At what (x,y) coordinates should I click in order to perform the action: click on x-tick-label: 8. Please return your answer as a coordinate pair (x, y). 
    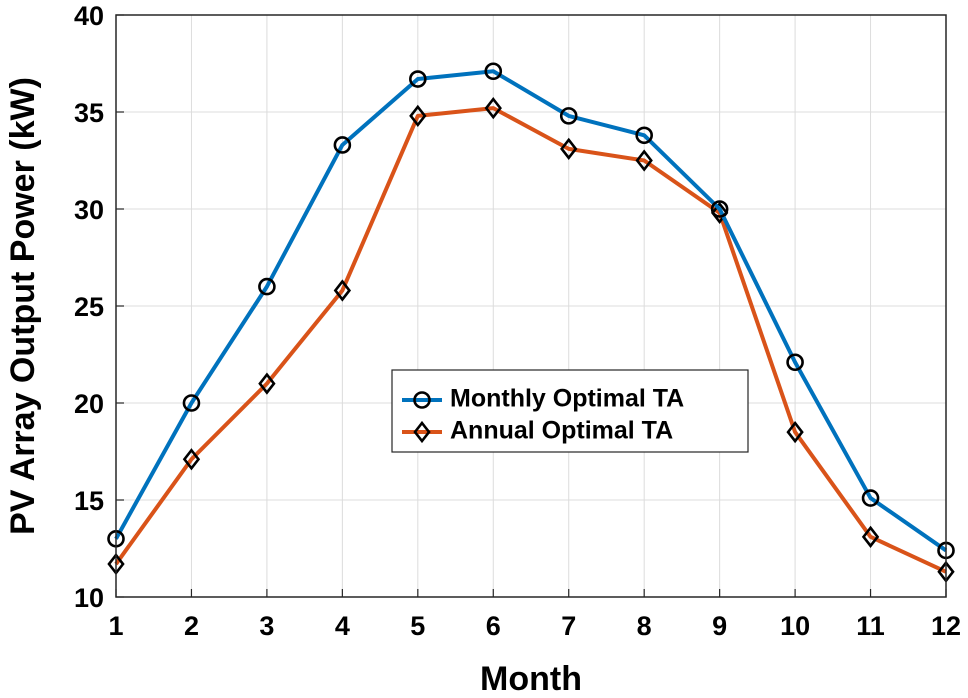
    Looking at the image, I should click on (644, 626).